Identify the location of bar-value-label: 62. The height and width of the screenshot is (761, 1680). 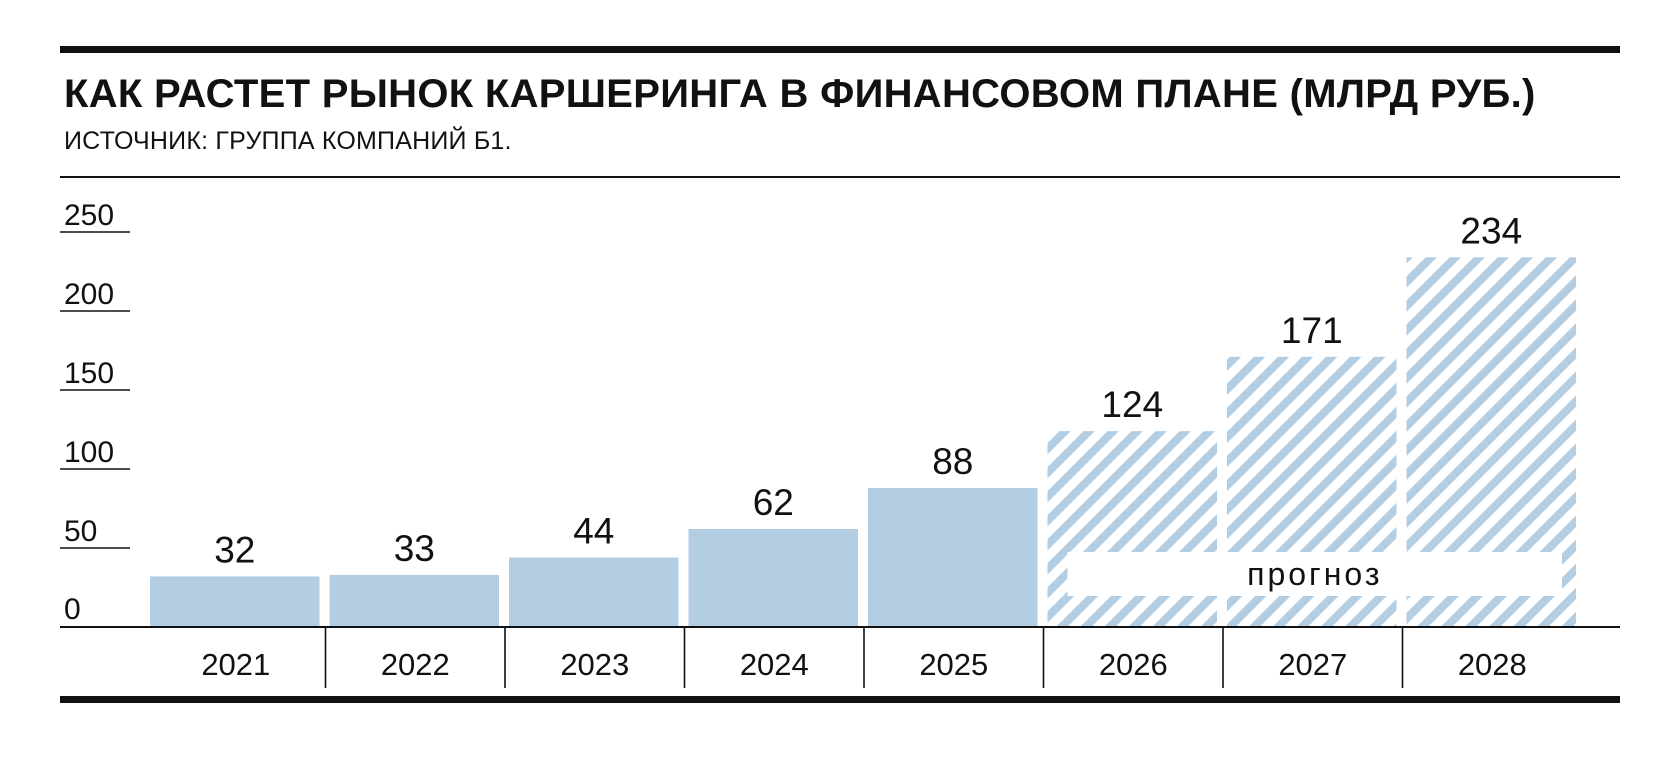
(773, 502).